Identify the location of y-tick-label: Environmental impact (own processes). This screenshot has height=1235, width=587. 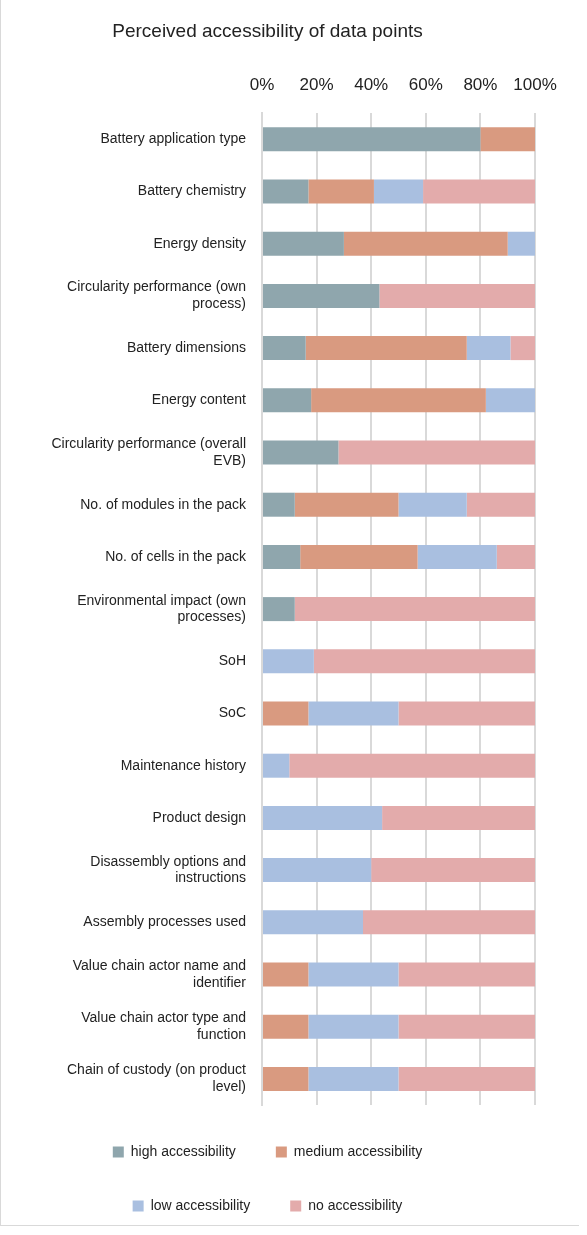
(161, 608).